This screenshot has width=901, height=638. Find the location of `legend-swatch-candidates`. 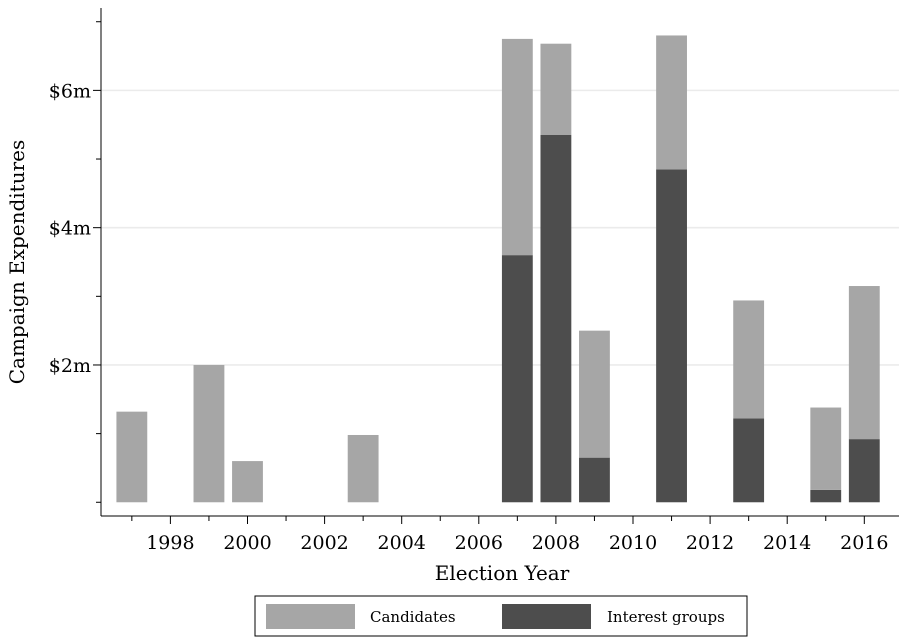

legend-swatch-candidates is located at coordinates (310, 616).